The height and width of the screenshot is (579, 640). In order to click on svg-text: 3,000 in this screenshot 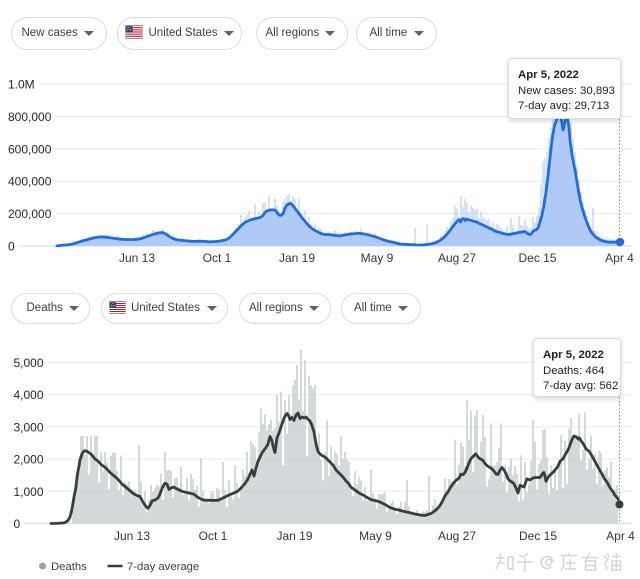, I will do `click(29, 427)`.